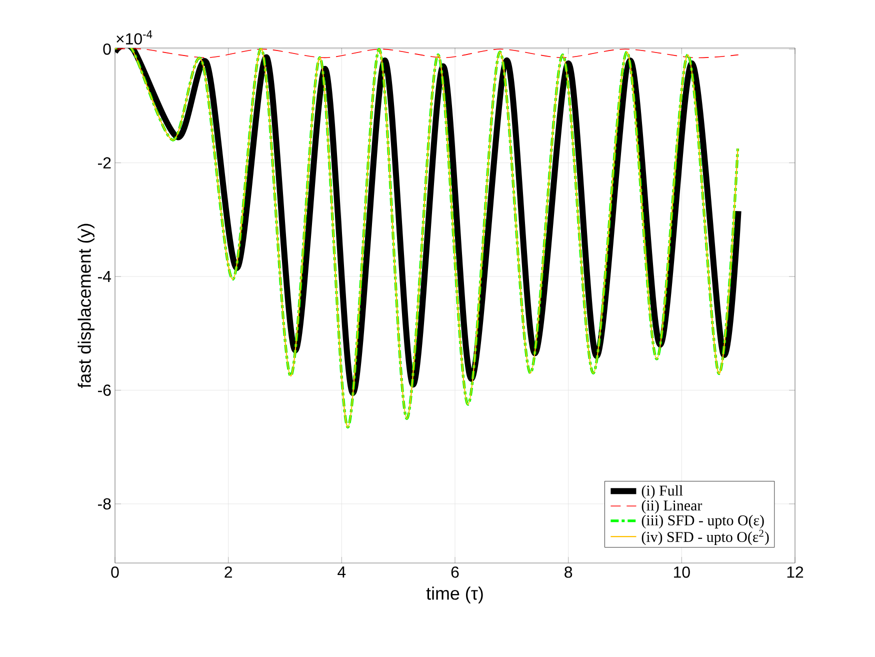 The width and height of the screenshot is (875, 657). I want to click on y-tick-label: -4, so click(105, 276).